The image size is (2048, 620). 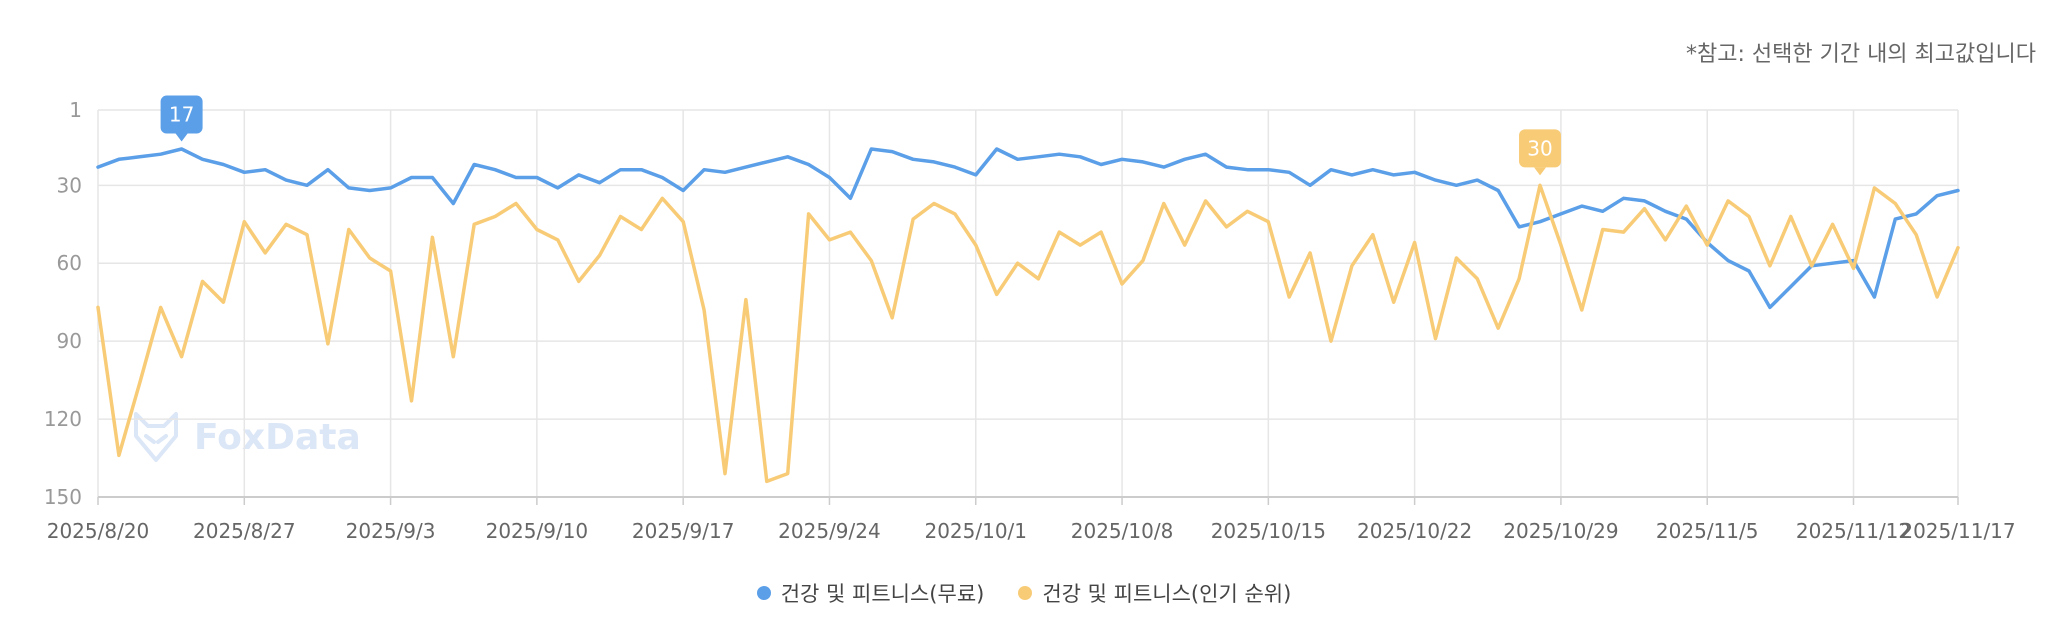 I want to click on legend-dot-orange, so click(x=1025, y=593).